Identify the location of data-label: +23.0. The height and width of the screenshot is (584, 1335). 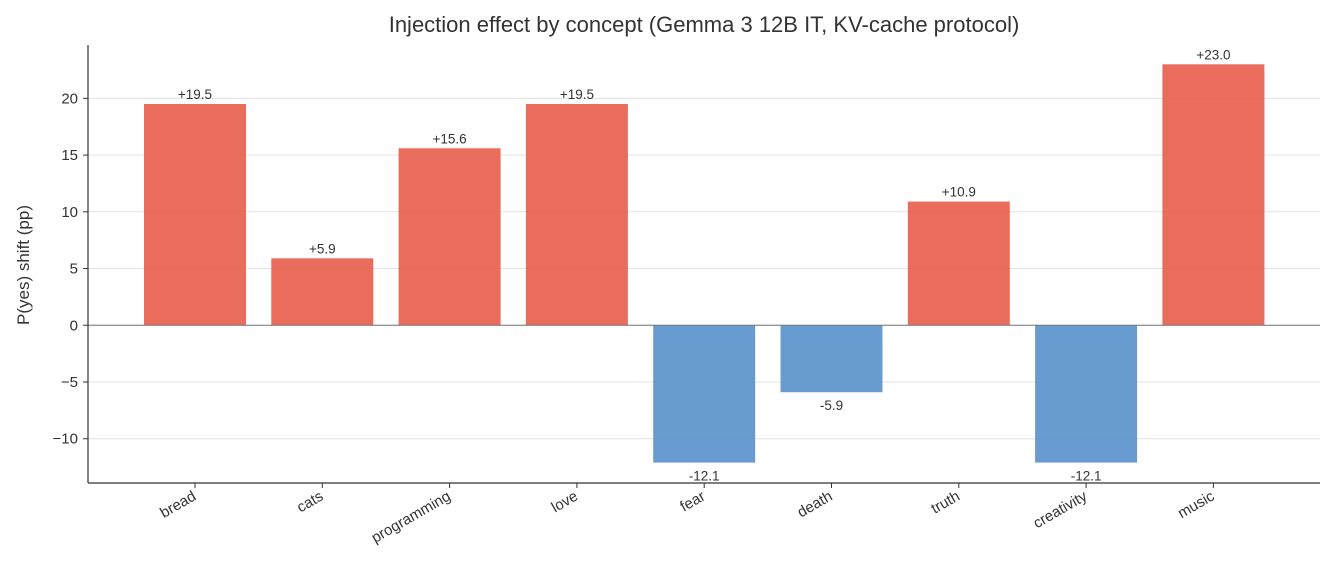
(1213, 54).